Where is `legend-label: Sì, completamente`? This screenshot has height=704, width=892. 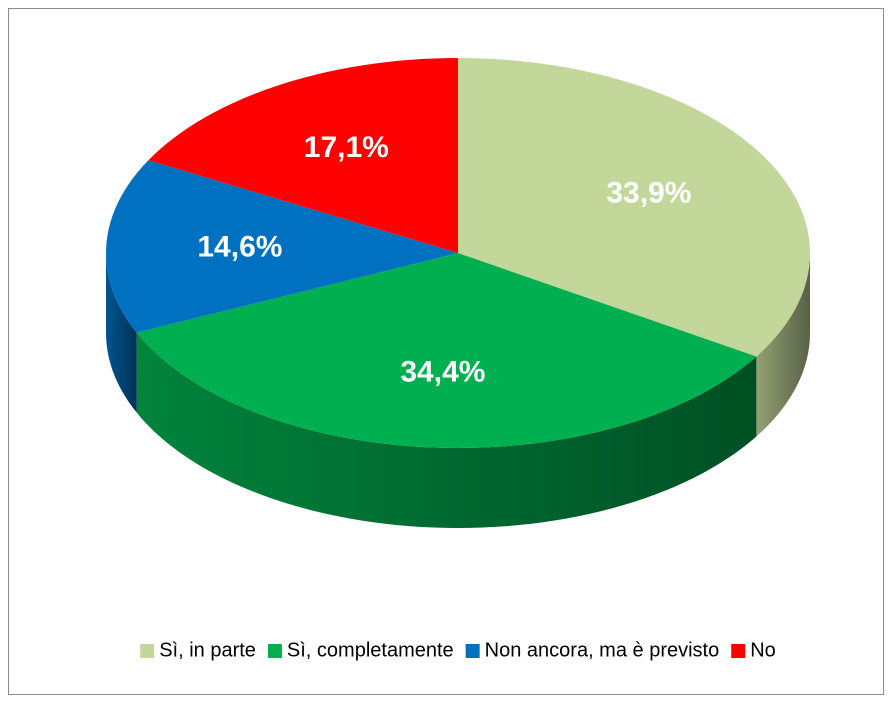
legend-label: Sì, completamente is located at coordinates (370, 650).